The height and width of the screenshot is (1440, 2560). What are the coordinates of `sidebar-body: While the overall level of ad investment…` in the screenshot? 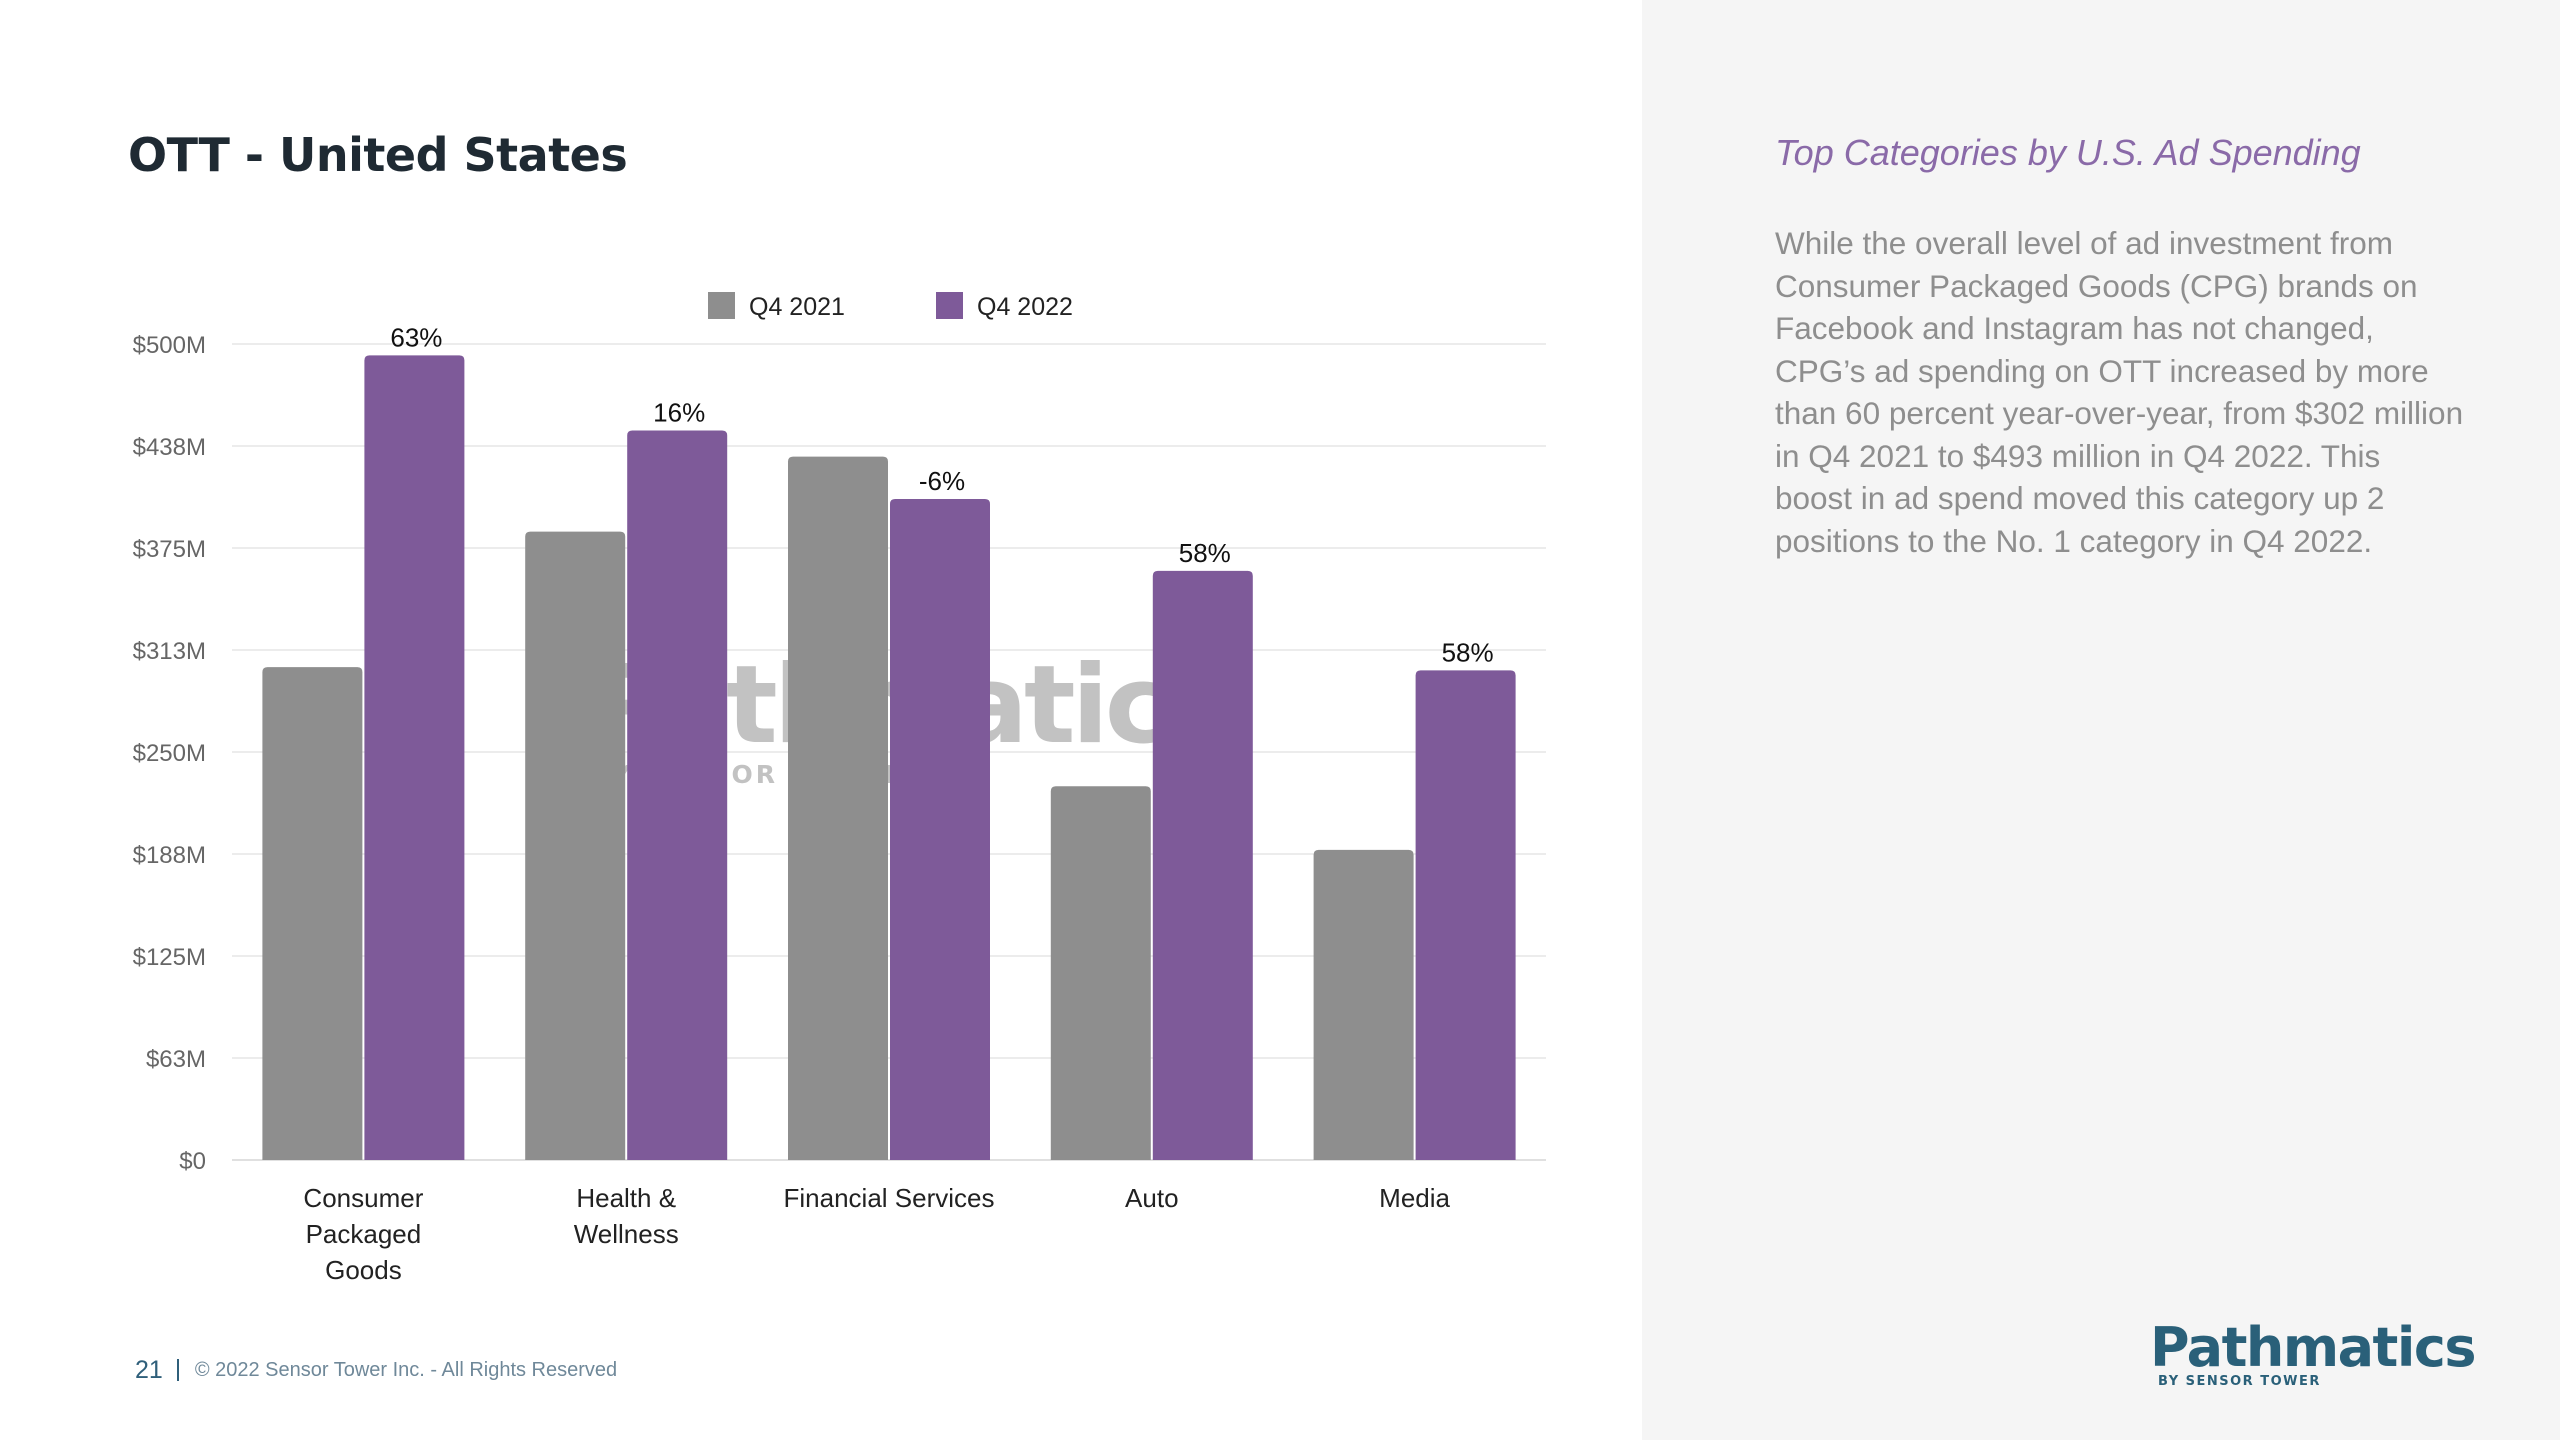 It's located at (2119, 392).